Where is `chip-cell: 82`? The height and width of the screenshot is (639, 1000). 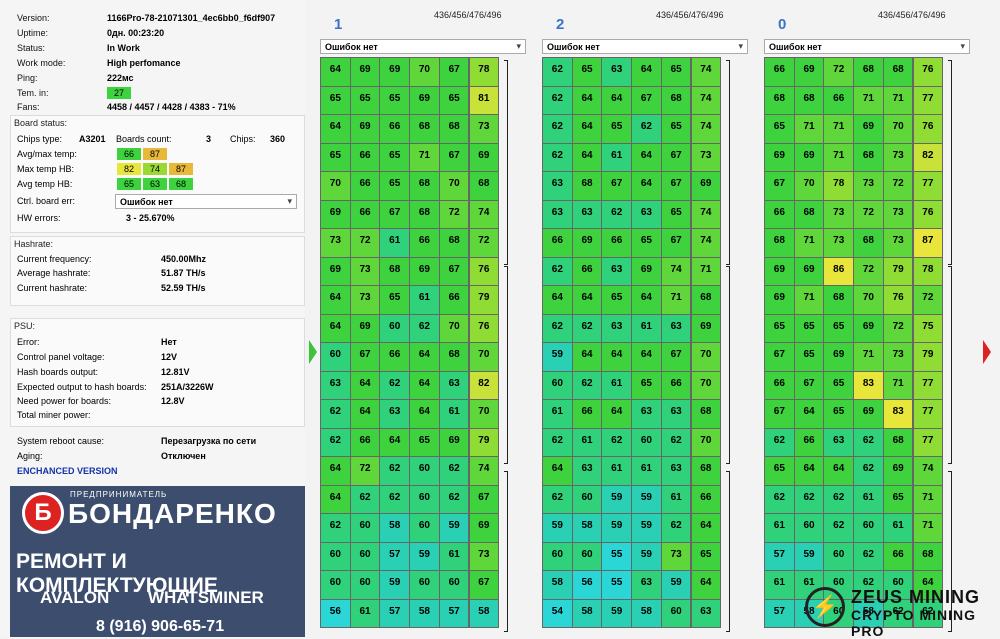 chip-cell: 82 is located at coordinates (484, 385).